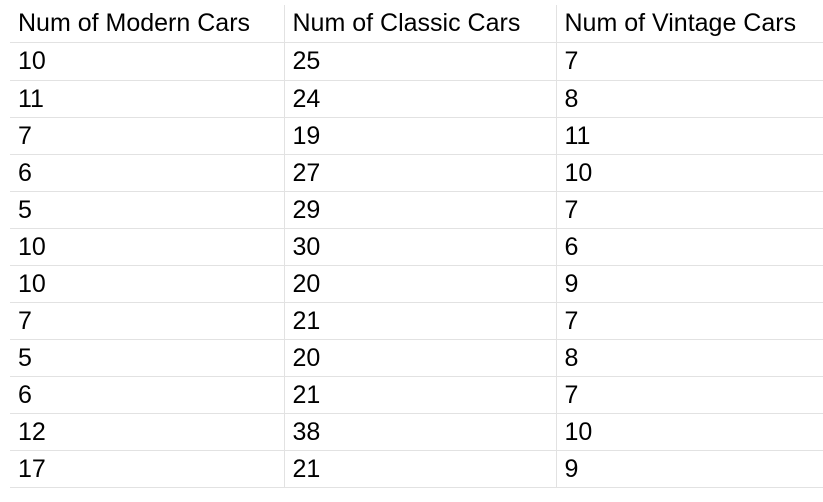  What do you see at coordinates (420, 136) in the screenshot?
I see `table-cell: 19` at bounding box center [420, 136].